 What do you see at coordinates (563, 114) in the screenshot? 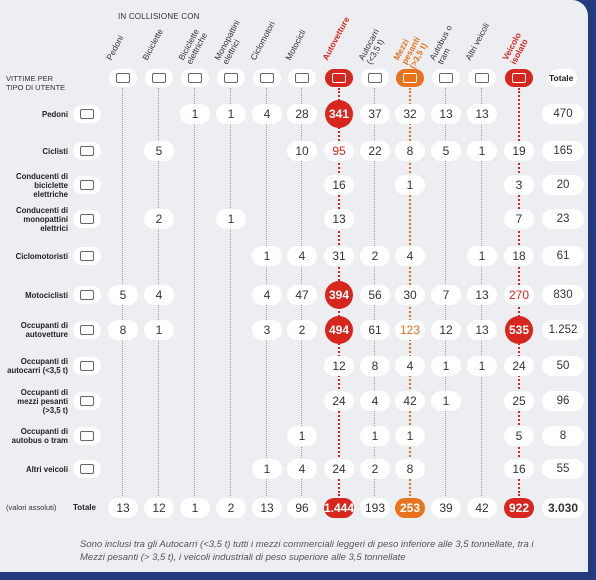
I see `cell: 470` at bounding box center [563, 114].